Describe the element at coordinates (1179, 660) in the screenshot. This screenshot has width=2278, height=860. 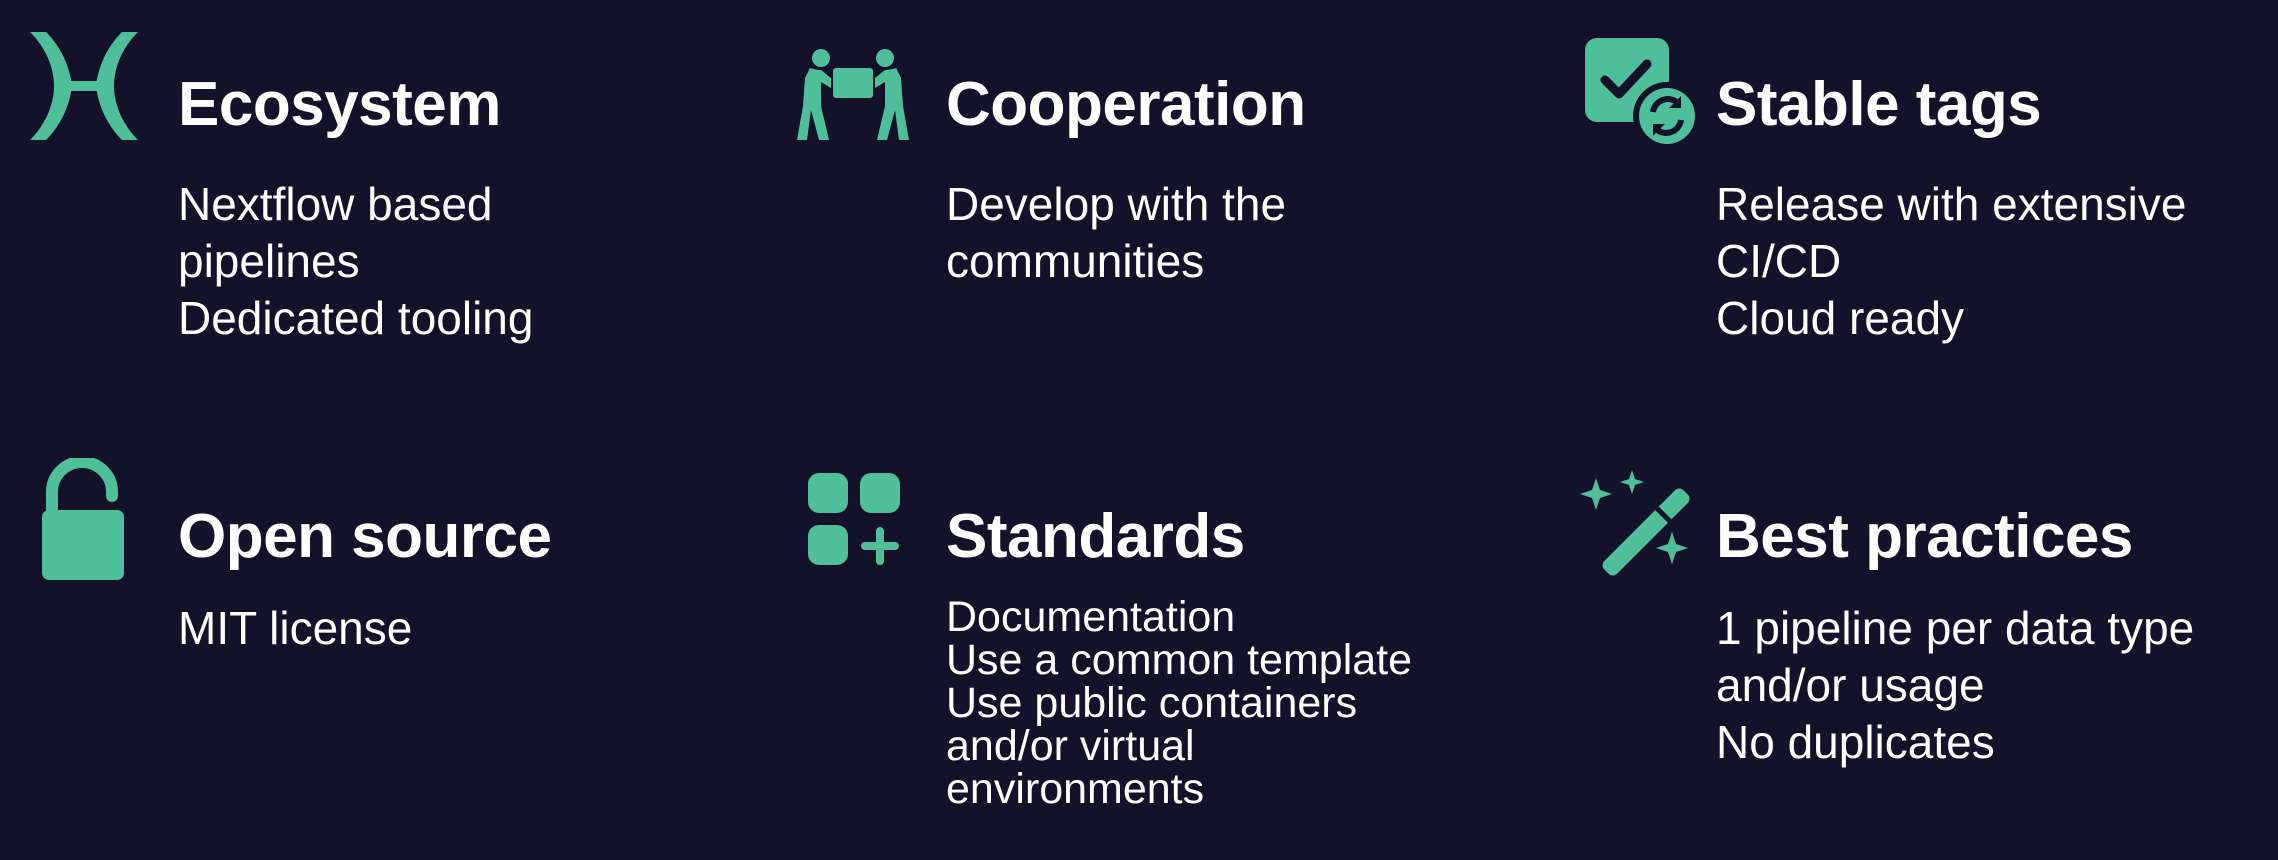
I see `description-line: Use a common template` at that location.